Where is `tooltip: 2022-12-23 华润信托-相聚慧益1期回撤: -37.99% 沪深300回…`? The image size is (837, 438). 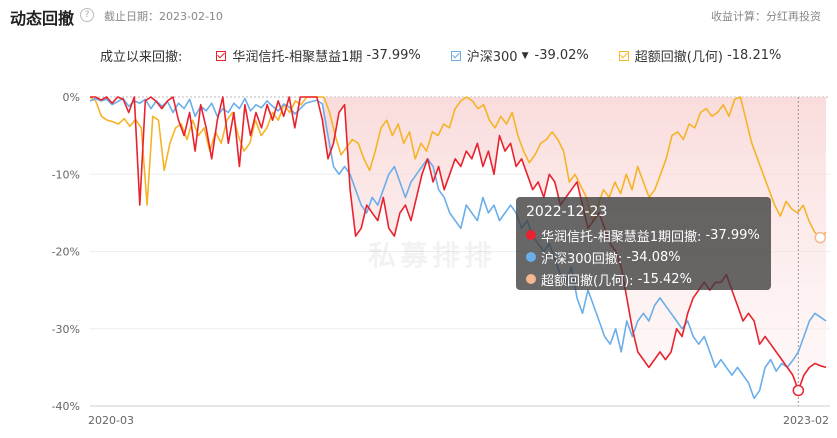 tooltip: 2022-12-23 华润信托-相聚慧益1期回撤: -37.99% 沪深300回… is located at coordinates (643, 243).